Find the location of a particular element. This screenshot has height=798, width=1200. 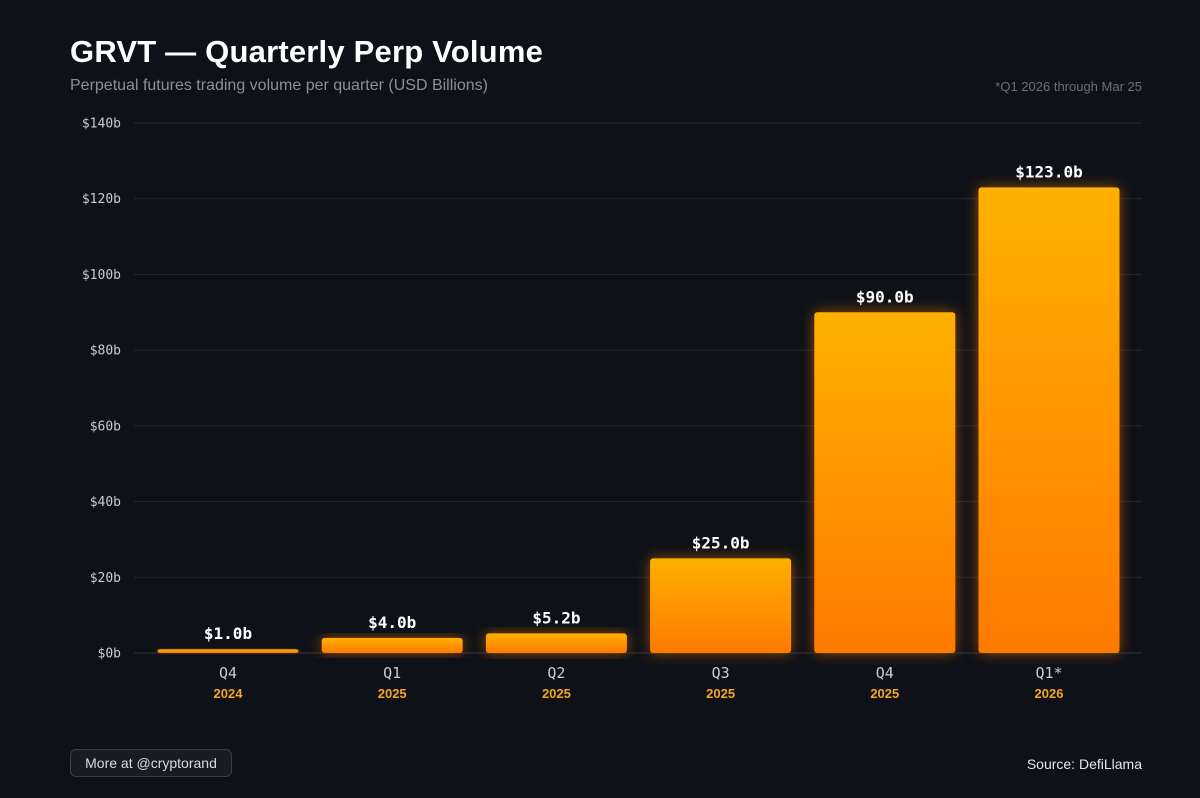

y-tick-label: $0b is located at coordinates (110, 654).